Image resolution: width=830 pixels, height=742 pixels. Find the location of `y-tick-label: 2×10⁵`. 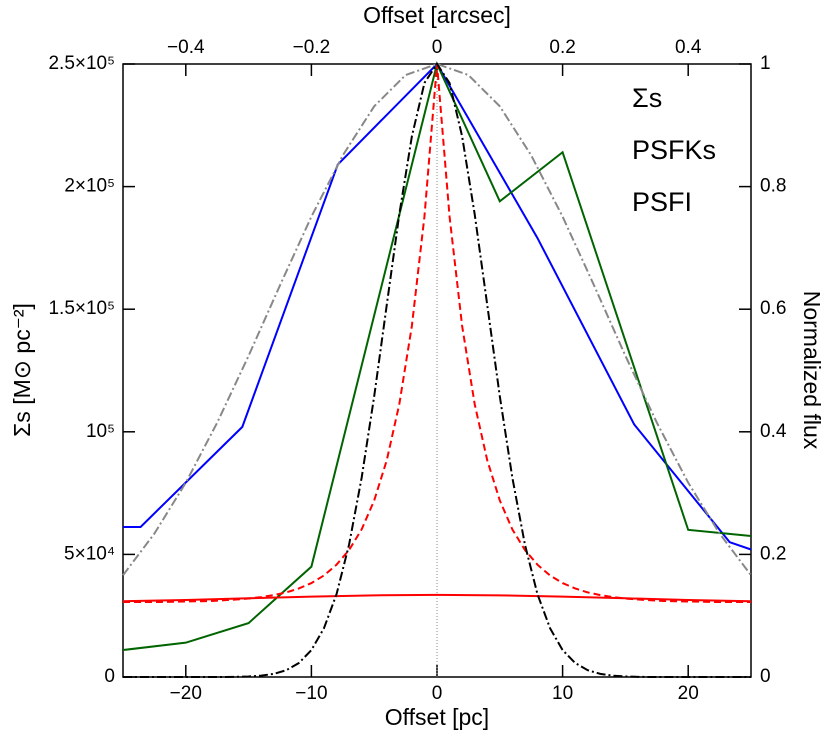

y-tick-label: 2×10⁵ is located at coordinates (89, 186).